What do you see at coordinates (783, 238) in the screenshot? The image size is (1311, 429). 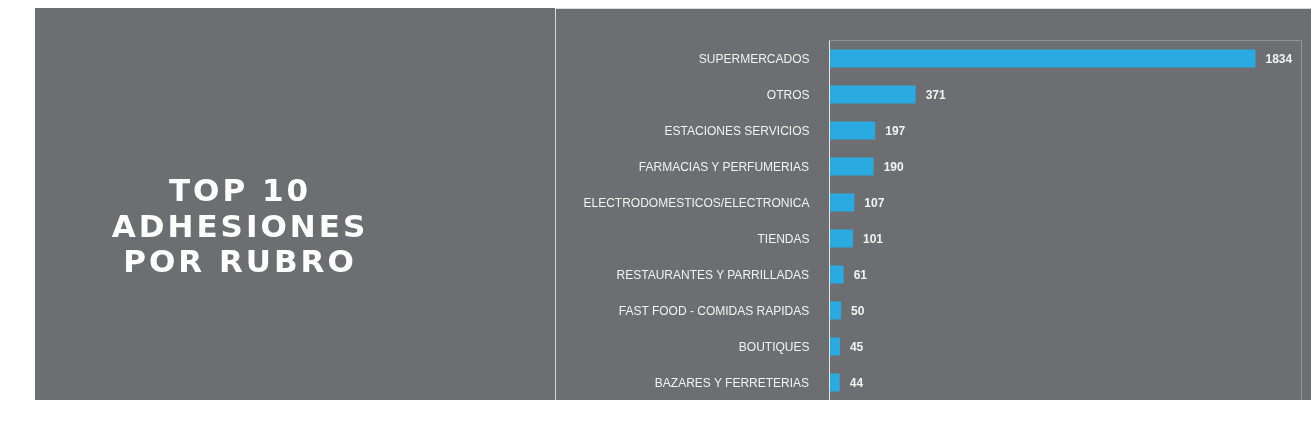 I see `y-tick-label: TIENDAS` at bounding box center [783, 238].